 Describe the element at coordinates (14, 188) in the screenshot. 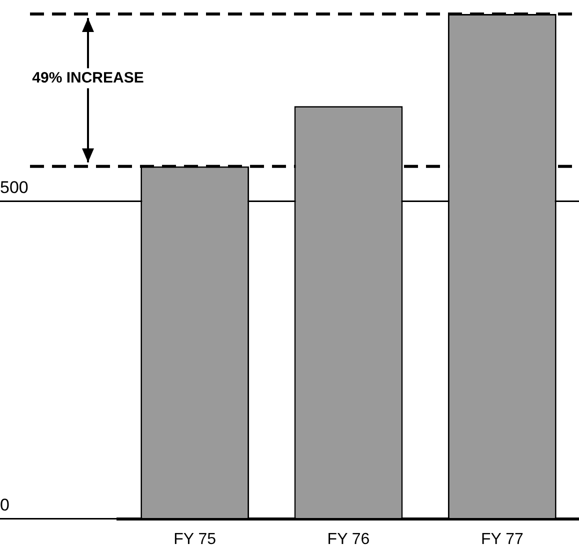

I see `y-tick-label: 500` at that location.